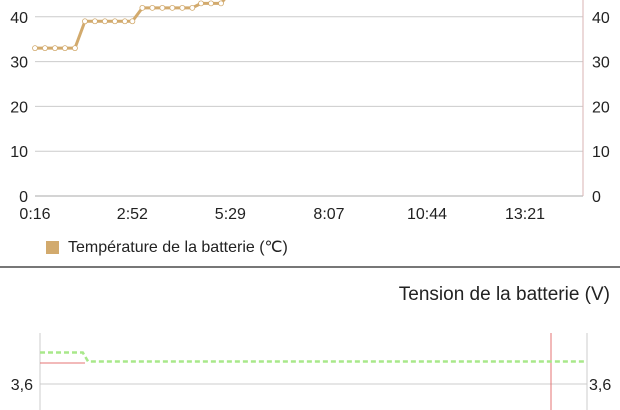 Image resolution: width=620 pixels, height=410 pixels. What do you see at coordinates (601, 107) in the screenshot?
I see `y-tick-right: 20` at bounding box center [601, 107].